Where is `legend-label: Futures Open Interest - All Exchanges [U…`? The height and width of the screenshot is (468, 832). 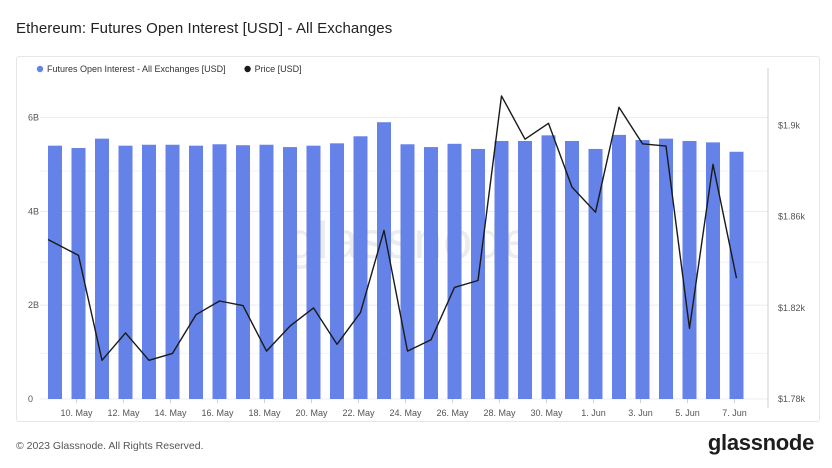 legend-label: Futures Open Interest - All Exchanges [U… is located at coordinates (136, 69).